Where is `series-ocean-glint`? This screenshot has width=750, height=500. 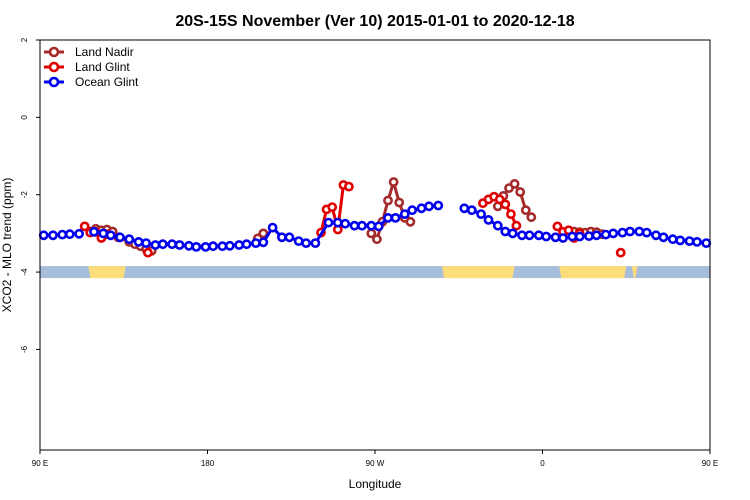 series-ocean-glint is located at coordinates (375, 226).